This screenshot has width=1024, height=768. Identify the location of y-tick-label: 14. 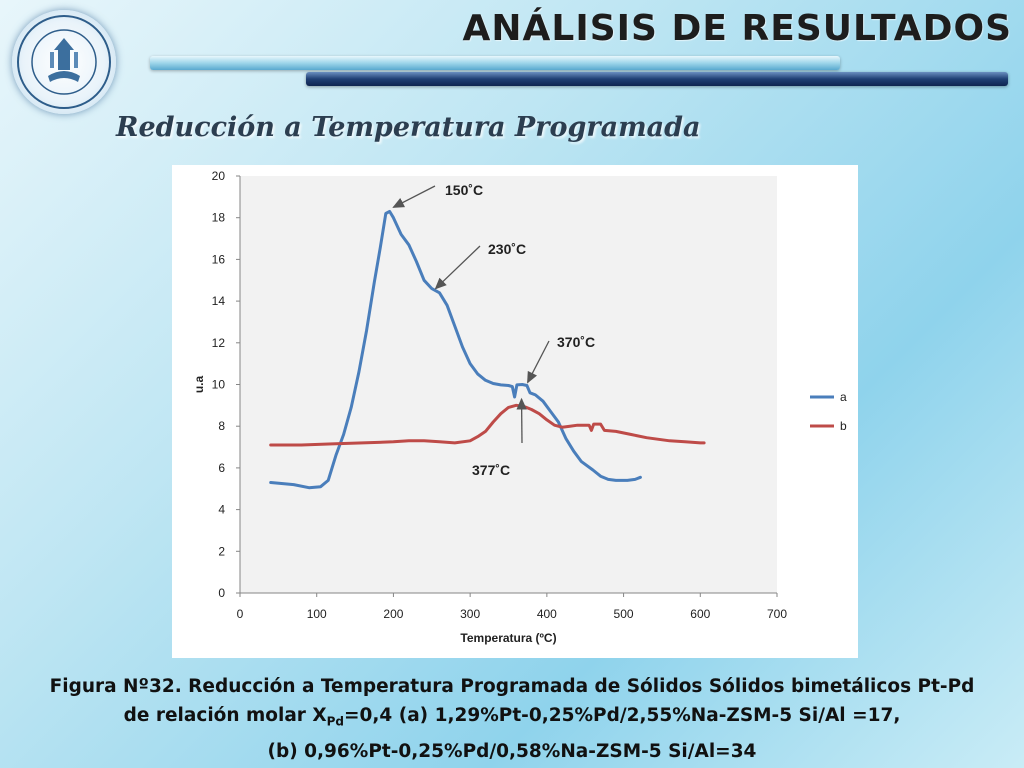
(219, 301).